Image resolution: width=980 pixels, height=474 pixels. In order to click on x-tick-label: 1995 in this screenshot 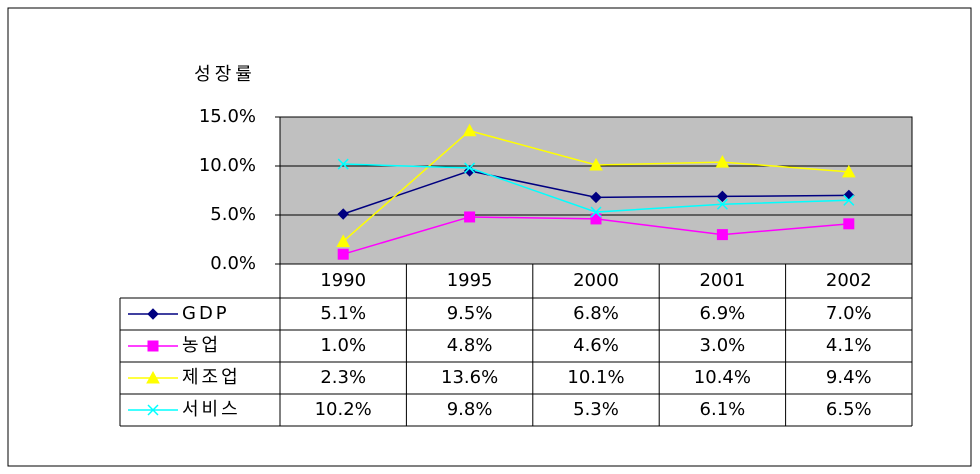, I will do `click(470, 280)`.